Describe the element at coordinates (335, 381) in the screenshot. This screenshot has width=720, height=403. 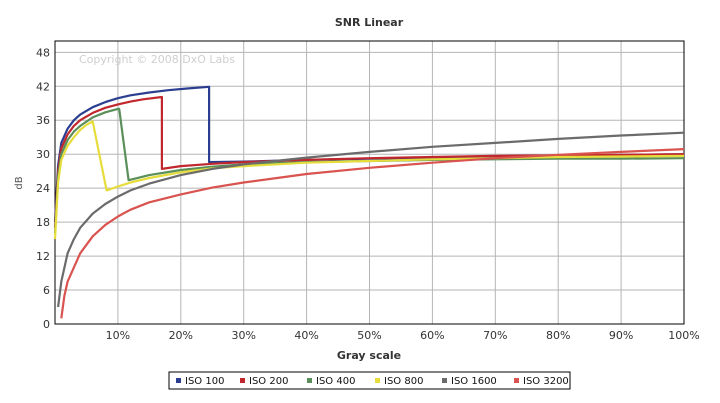
I see `legend-label: ISO 400` at that location.